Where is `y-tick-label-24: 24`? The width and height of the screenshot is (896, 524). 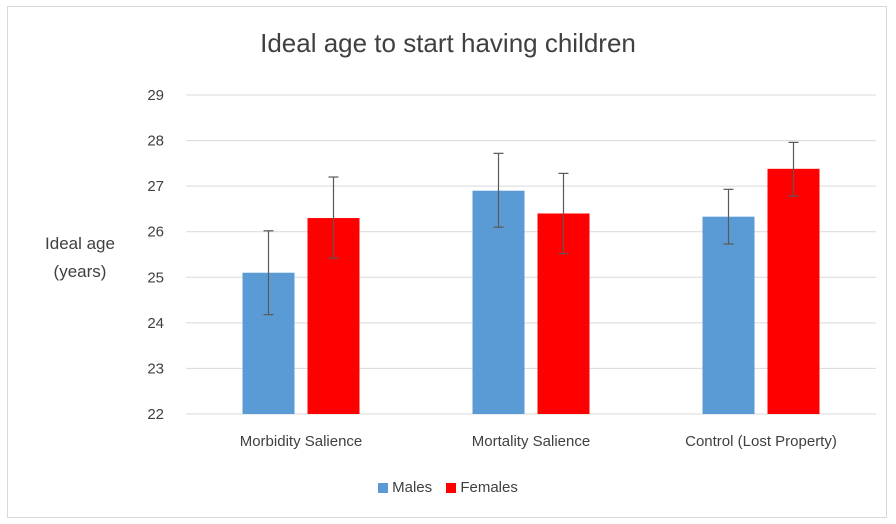 y-tick-label-24: 24 is located at coordinates (155, 323).